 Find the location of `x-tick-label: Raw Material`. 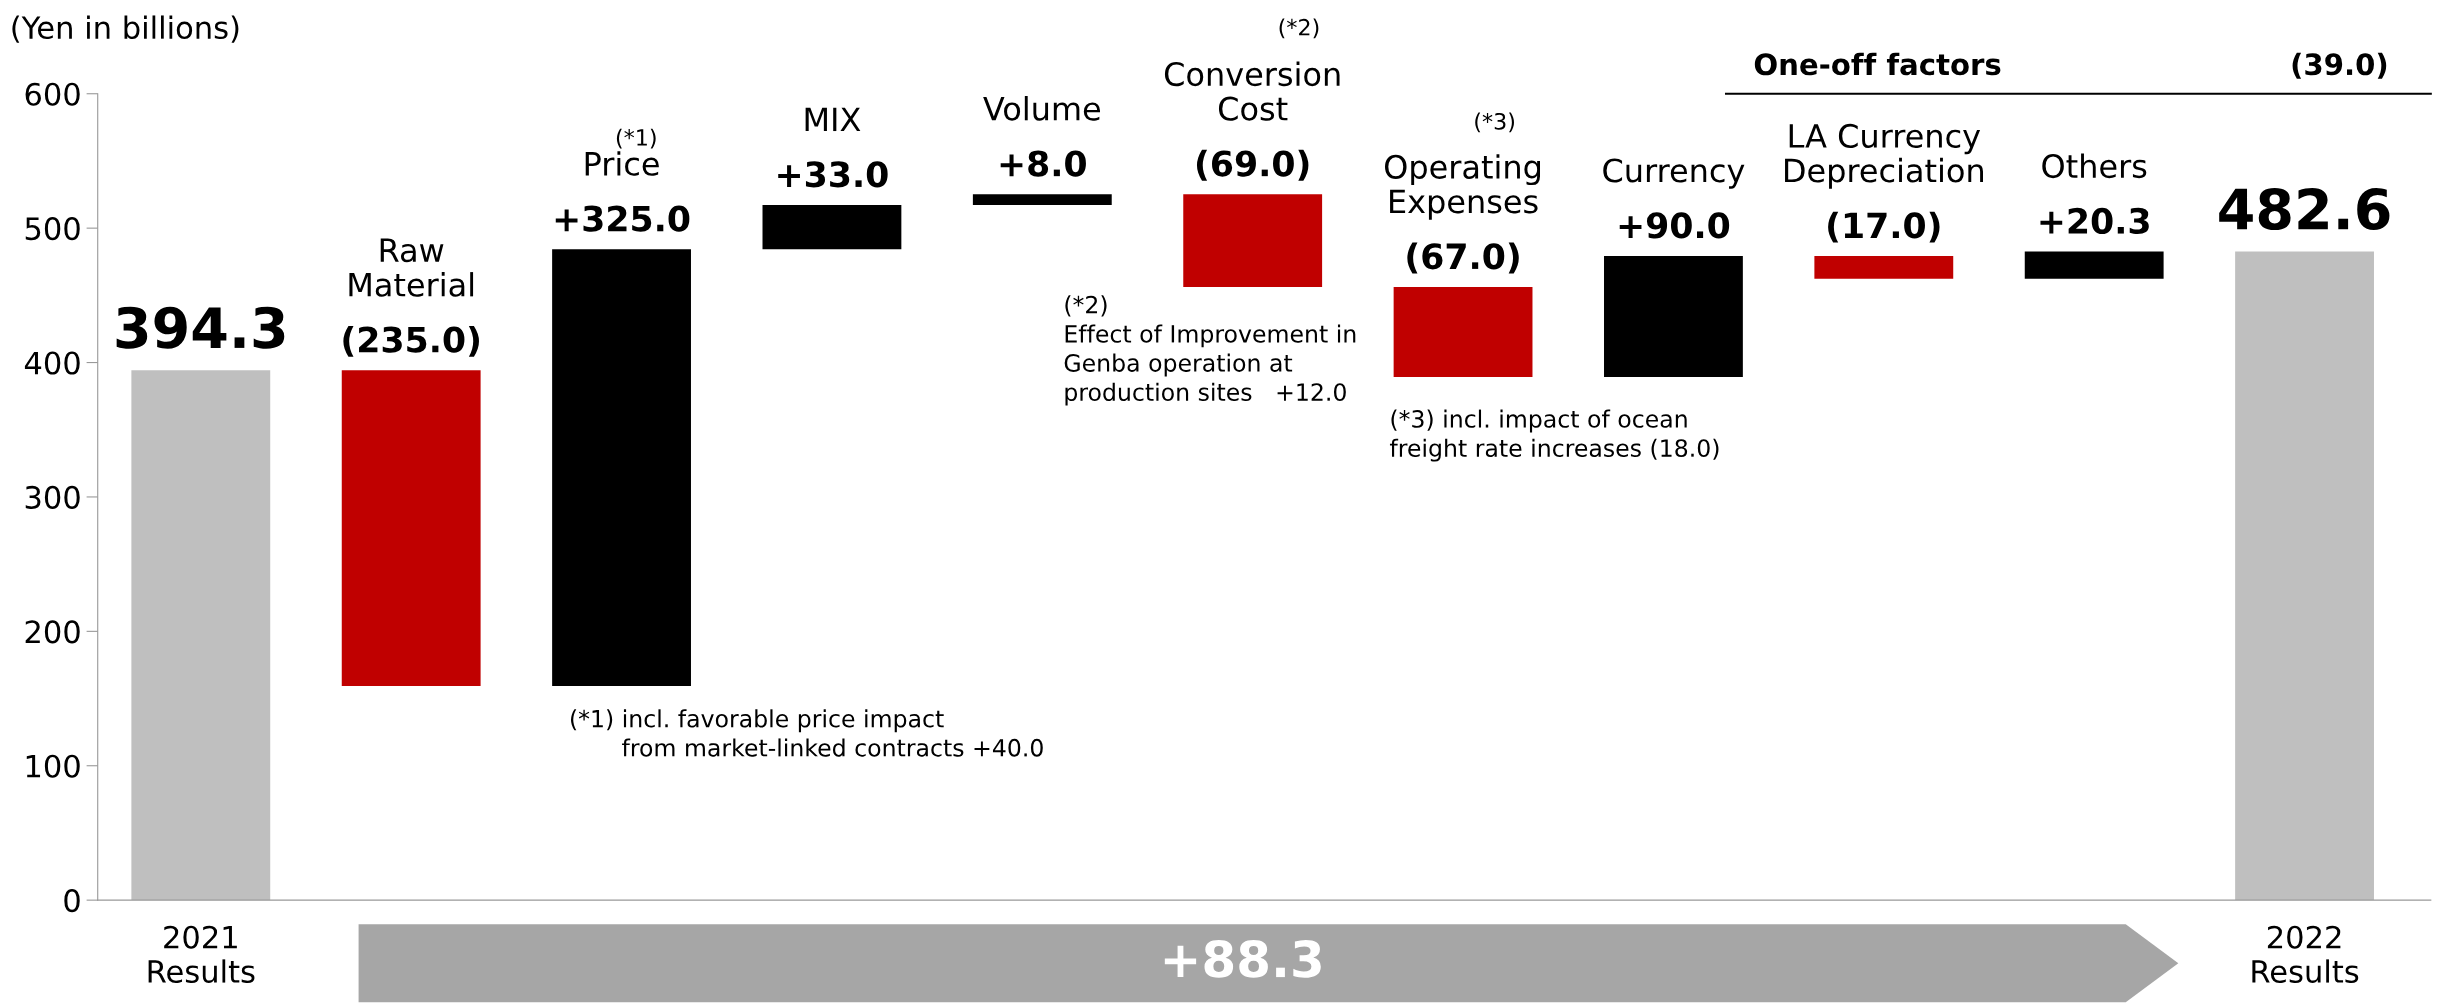

x-tick-label: Raw Material is located at coordinates (411, 267).